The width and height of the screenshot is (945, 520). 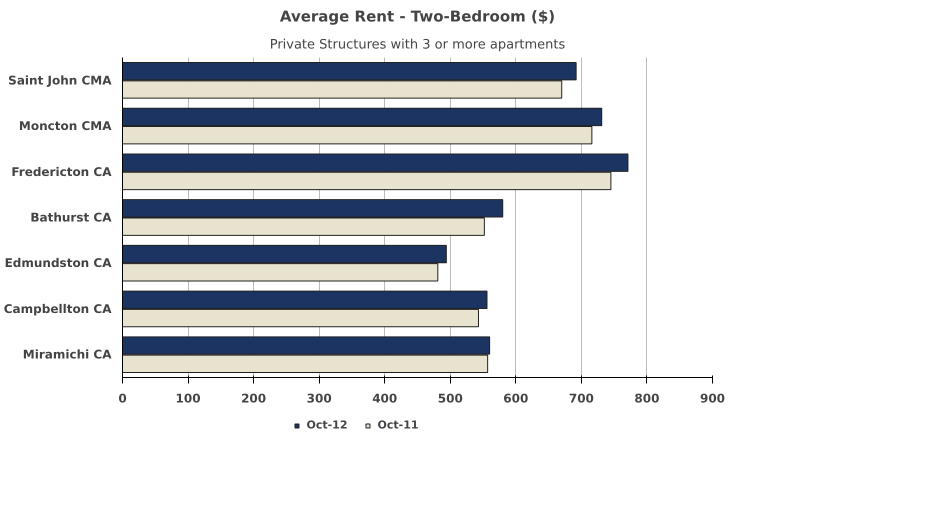 I want to click on chart-title: Average Rent - Two-Bedroom ($), so click(x=418, y=17).